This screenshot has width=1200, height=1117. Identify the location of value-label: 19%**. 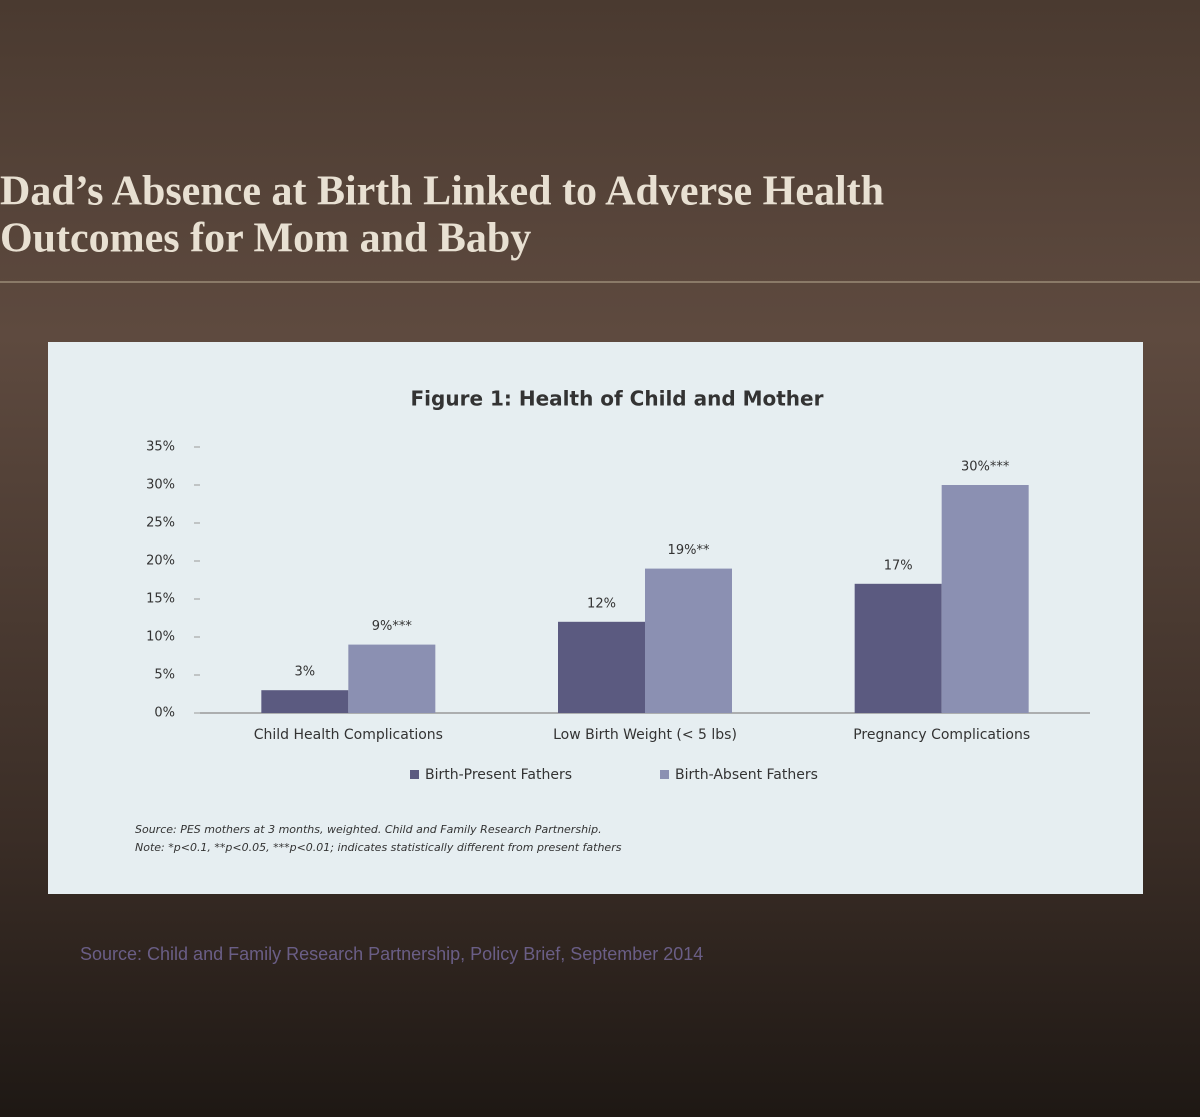
(689, 550).